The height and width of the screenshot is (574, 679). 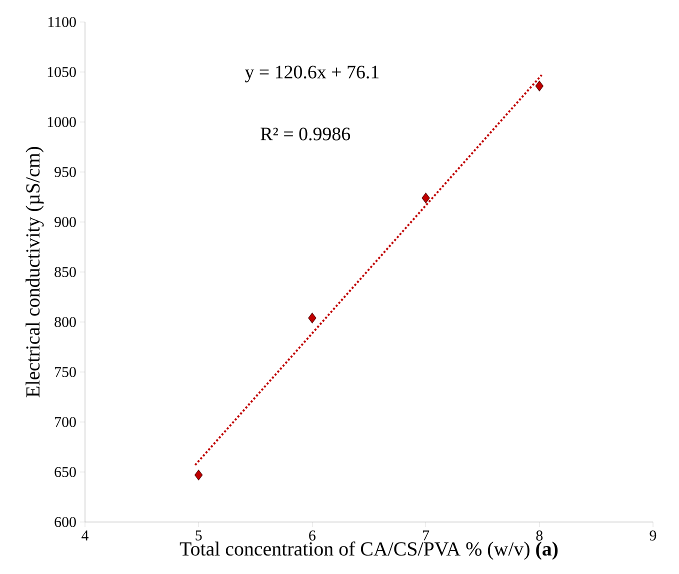 I want to click on y-tick-label: 1000, so click(x=62, y=122).